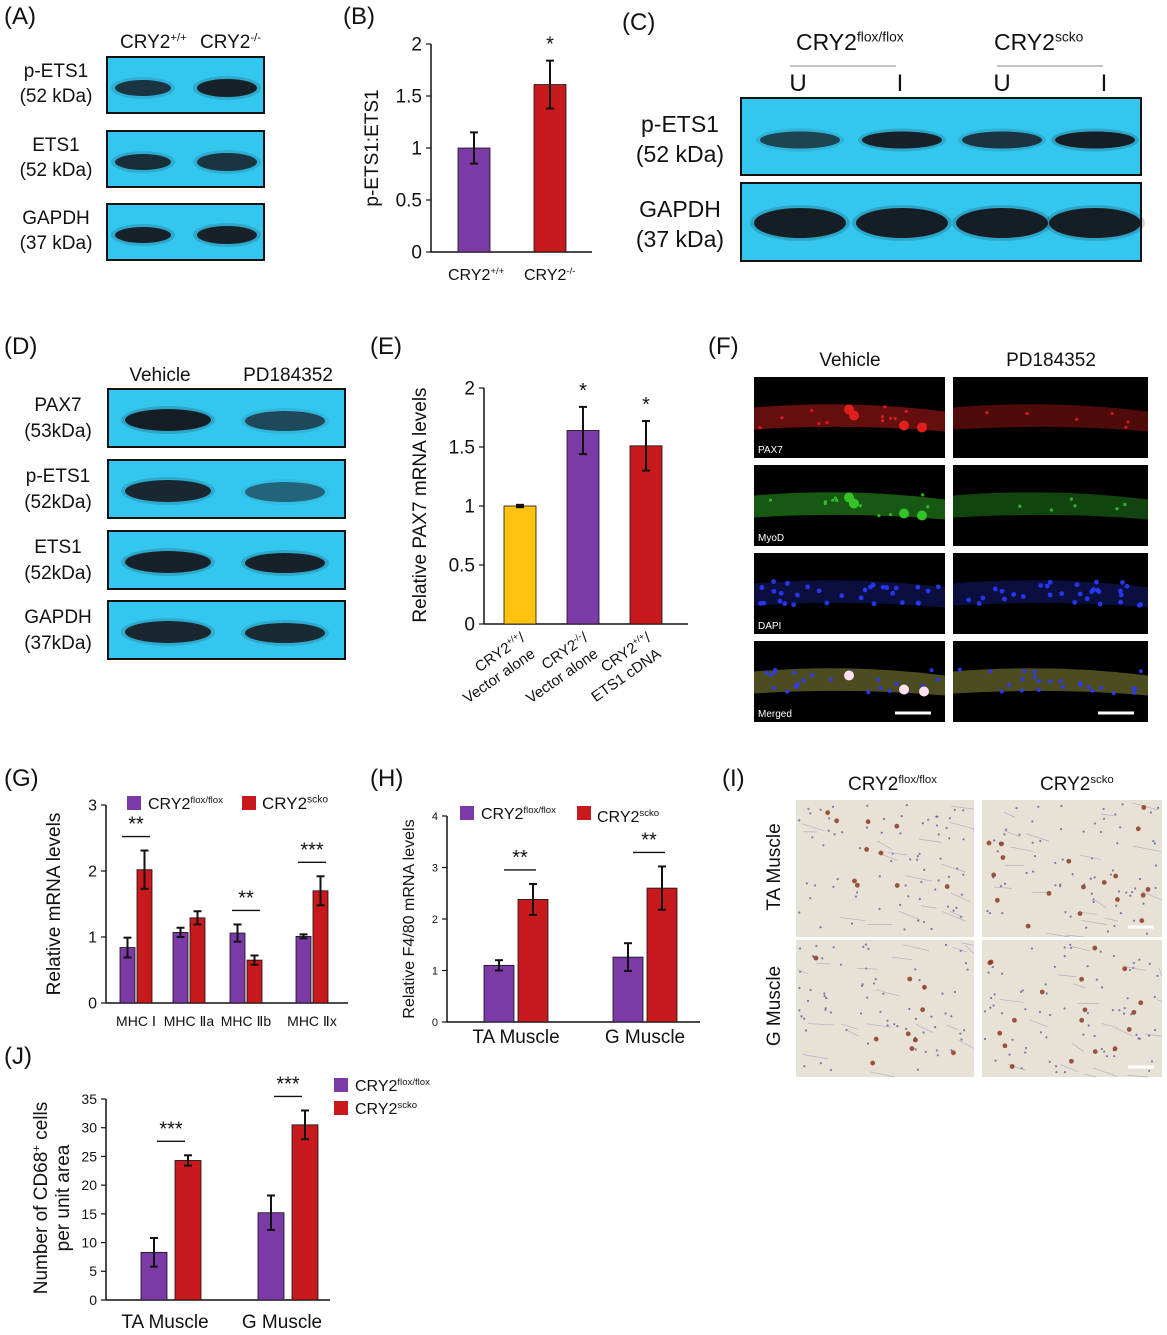 The image size is (1167, 1335). What do you see at coordinates (230, 42) in the screenshot?
I see `panel-a-lane-label: CRY2-/-` at bounding box center [230, 42].